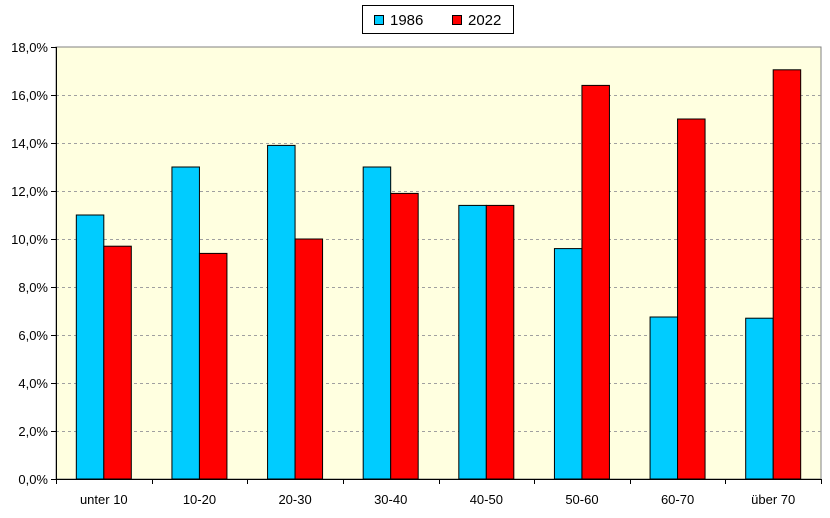  What do you see at coordinates (33, 431) in the screenshot?
I see `y-tick-label: 2,0%` at bounding box center [33, 431].